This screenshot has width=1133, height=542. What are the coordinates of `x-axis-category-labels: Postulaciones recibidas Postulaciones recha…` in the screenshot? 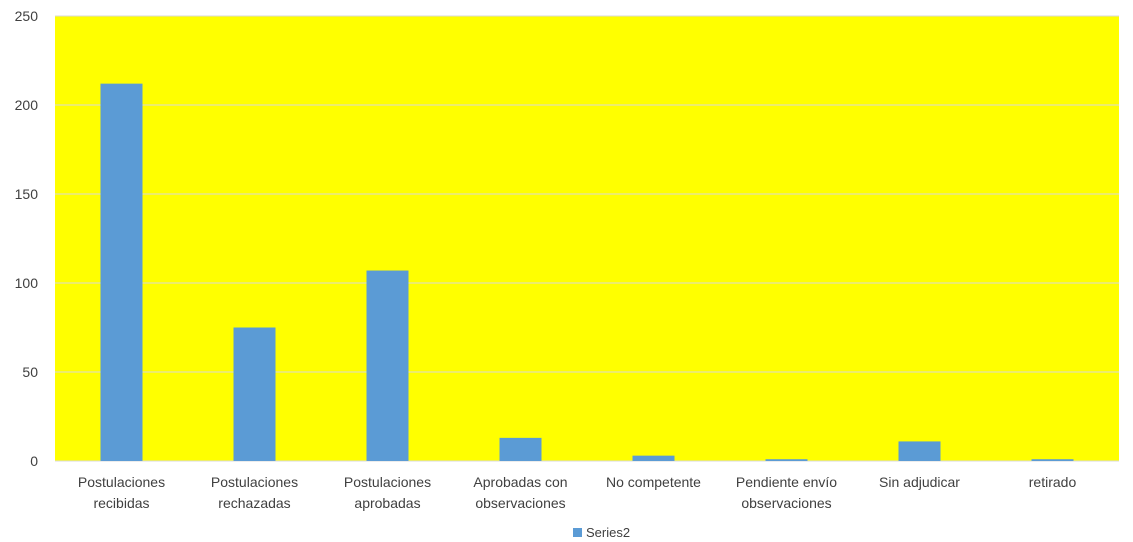 It's located at (577, 492).